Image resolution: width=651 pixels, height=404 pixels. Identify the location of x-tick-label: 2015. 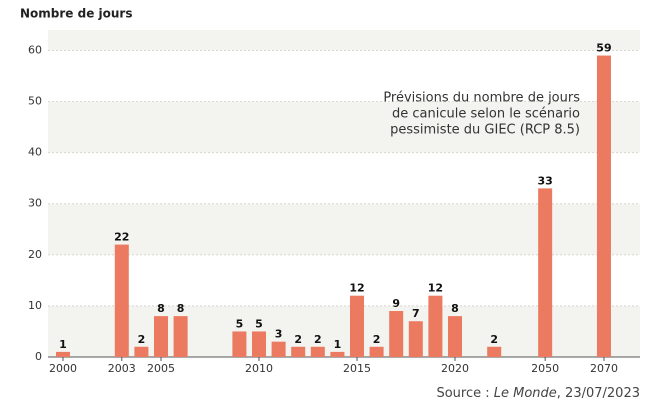
(357, 368).